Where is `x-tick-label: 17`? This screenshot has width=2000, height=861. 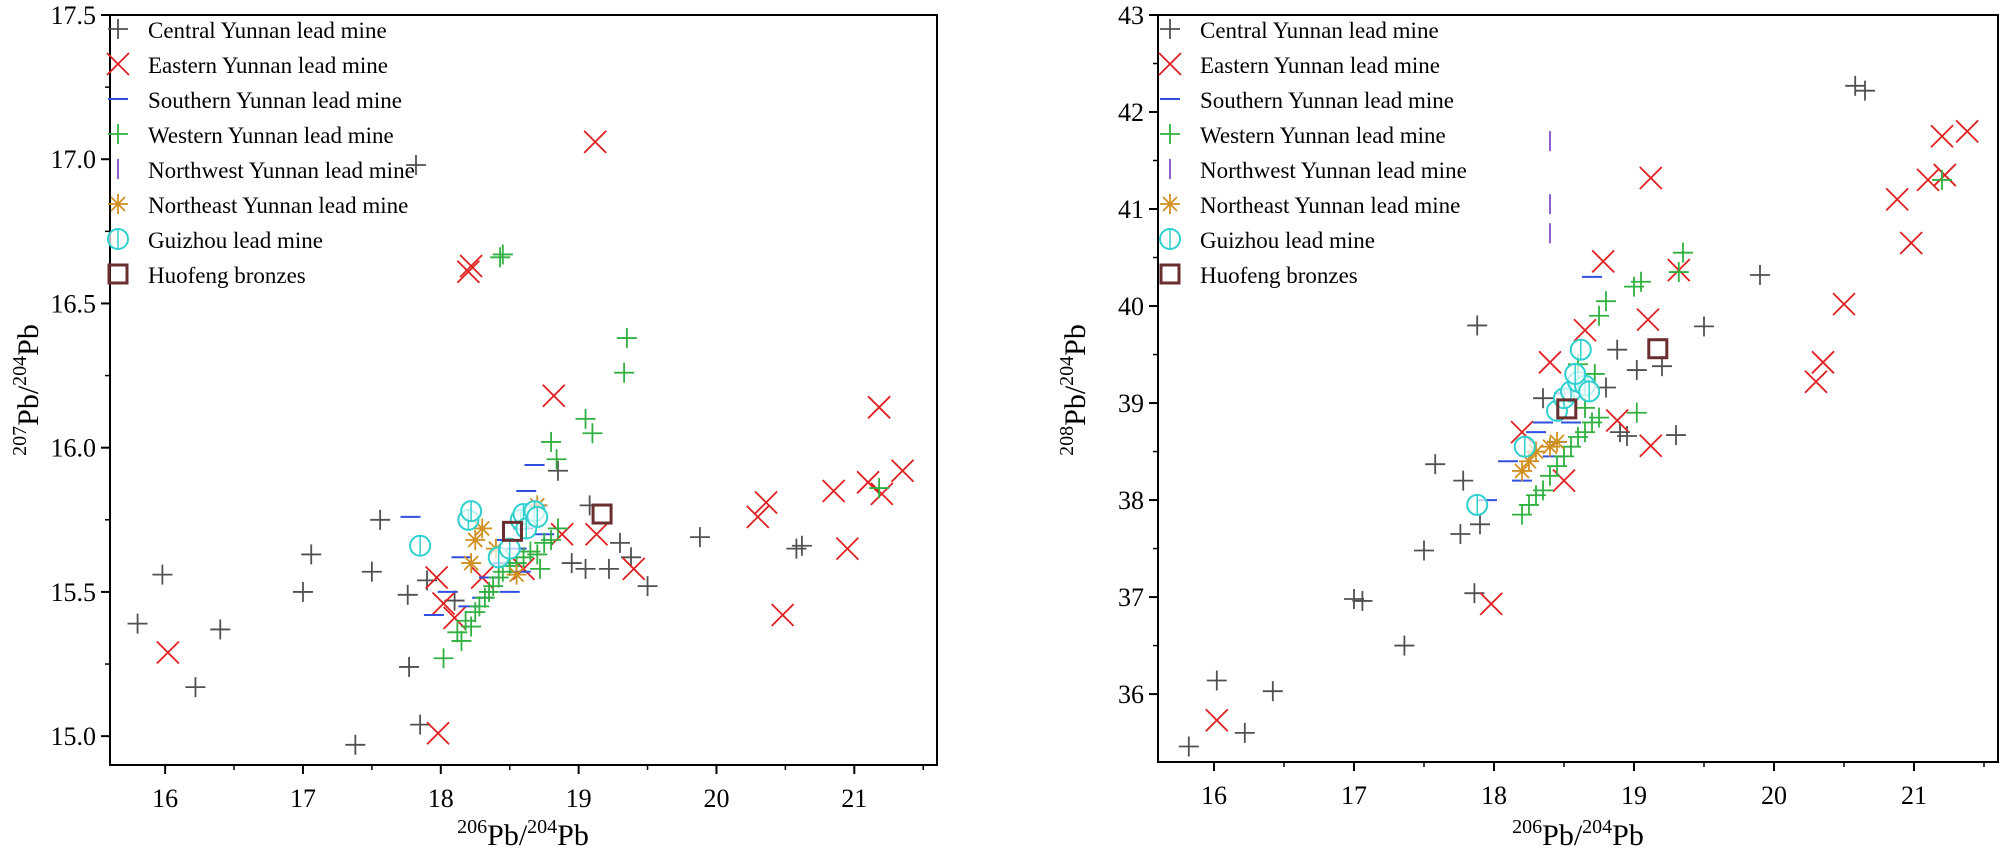
x-tick-label: 17 is located at coordinates (1354, 795).